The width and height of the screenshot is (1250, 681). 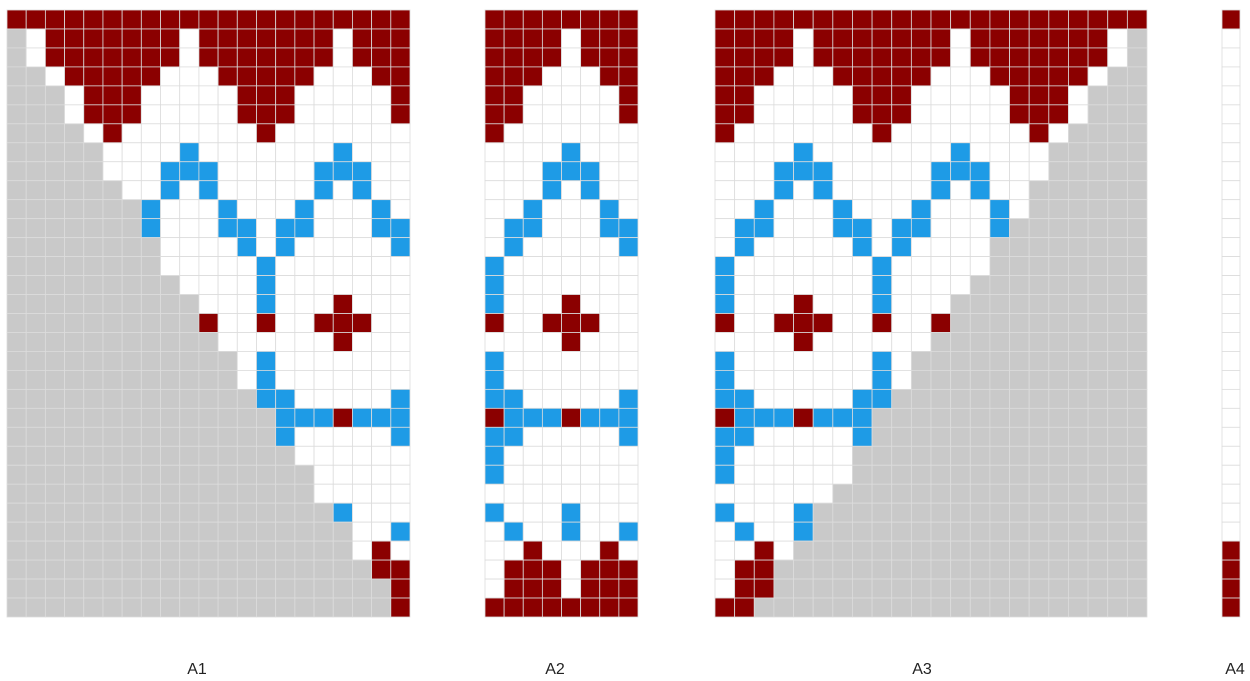 What do you see at coordinates (197, 669) in the screenshot?
I see `panel-label: A1` at bounding box center [197, 669].